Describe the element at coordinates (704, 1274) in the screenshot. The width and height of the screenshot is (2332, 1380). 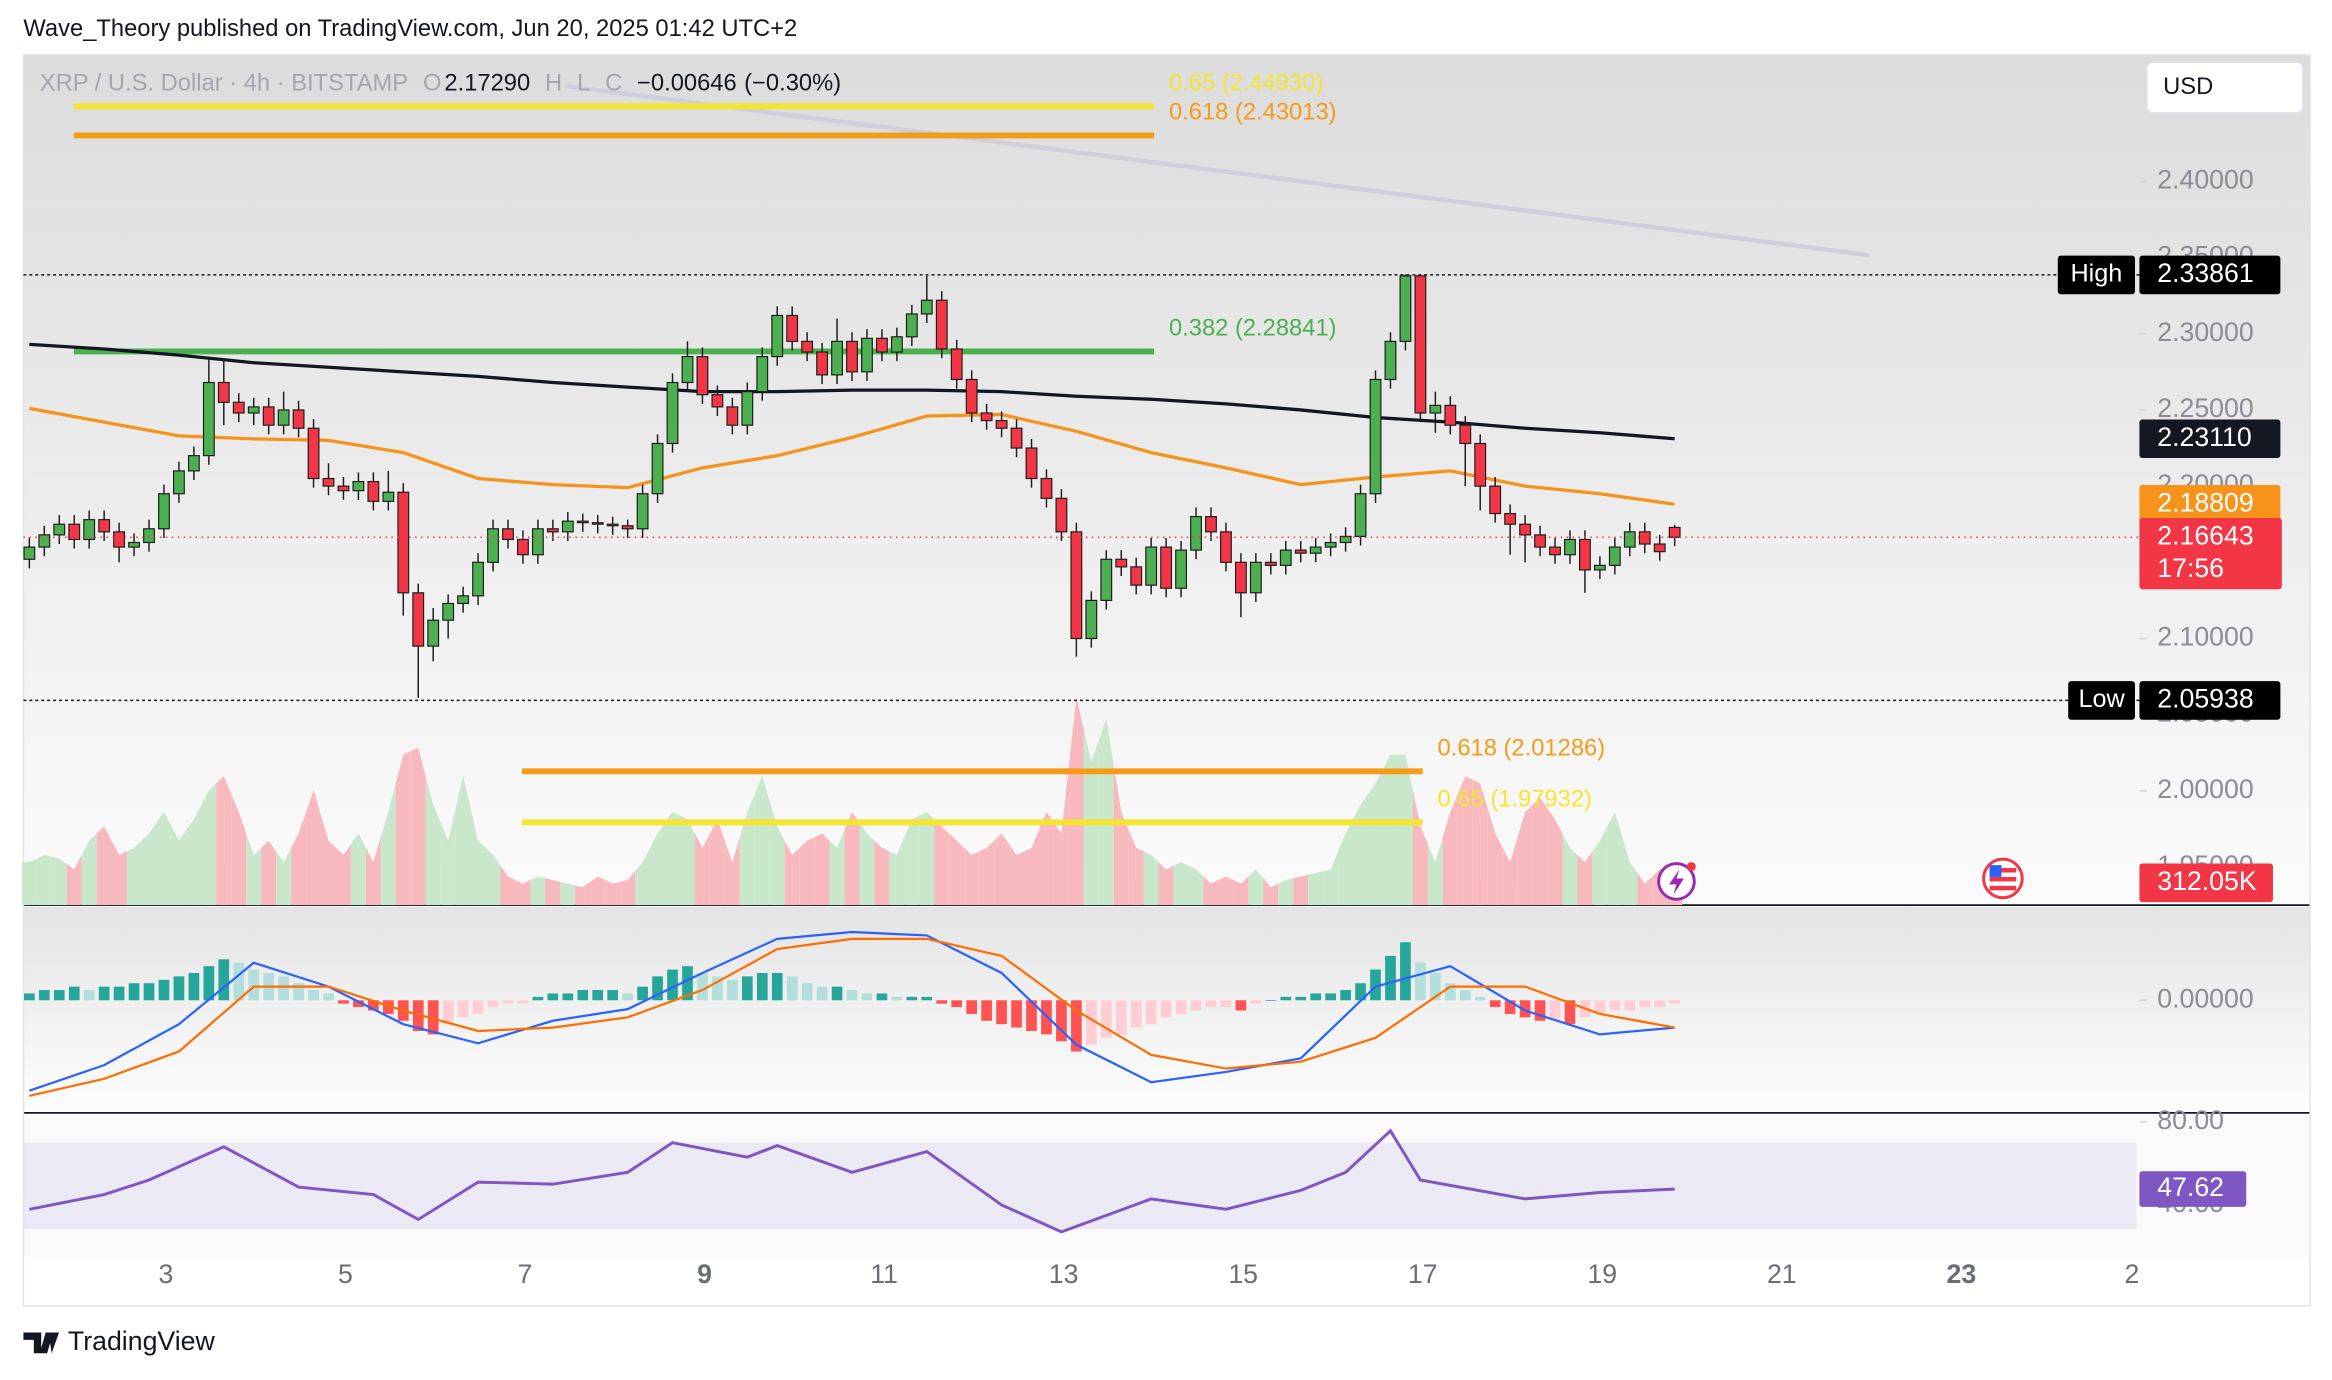
I see `x-tick-label: 9` at that location.